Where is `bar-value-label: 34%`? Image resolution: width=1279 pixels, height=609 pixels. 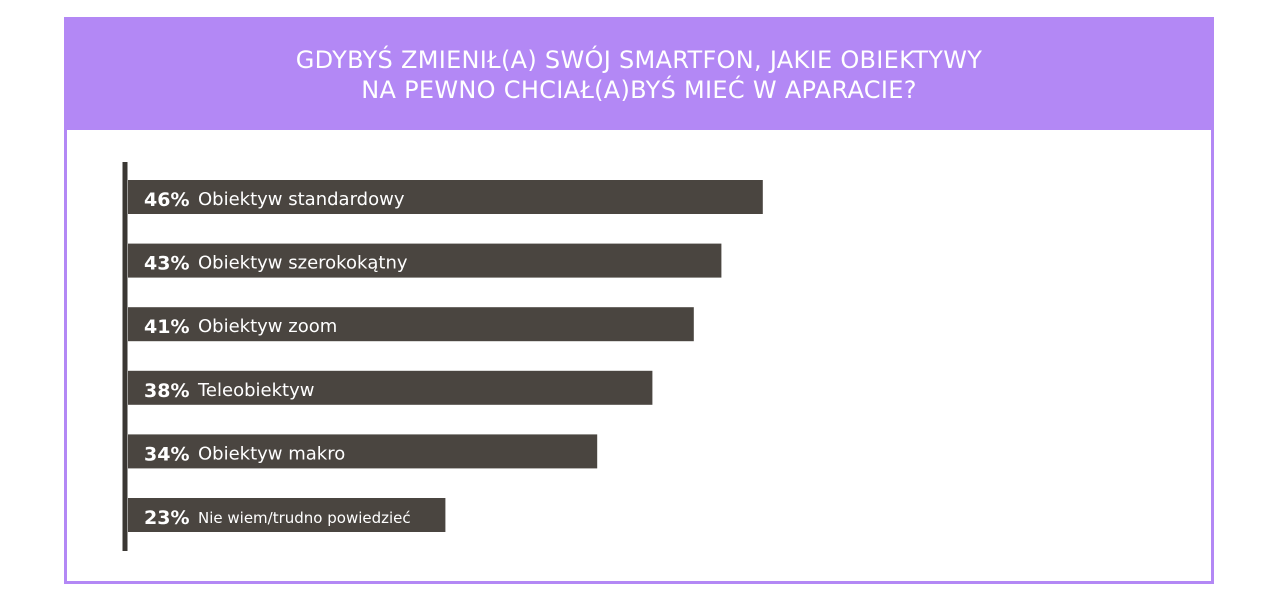
bar-value-label: 34% is located at coordinates (166, 454).